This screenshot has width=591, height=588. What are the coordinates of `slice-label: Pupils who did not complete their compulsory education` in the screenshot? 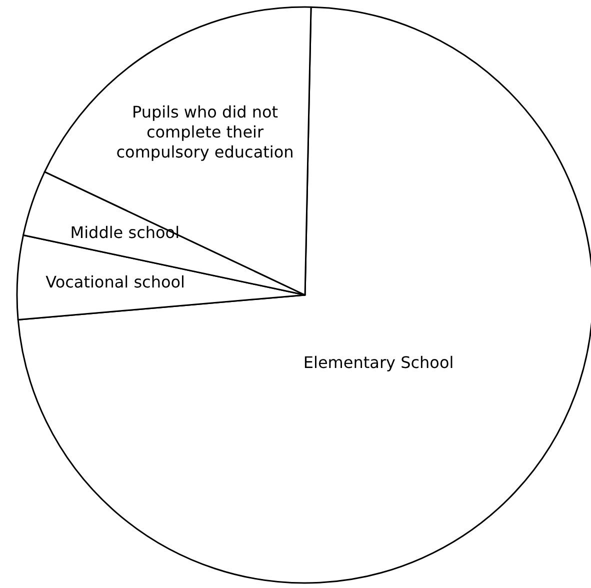 It's located at (205, 132).